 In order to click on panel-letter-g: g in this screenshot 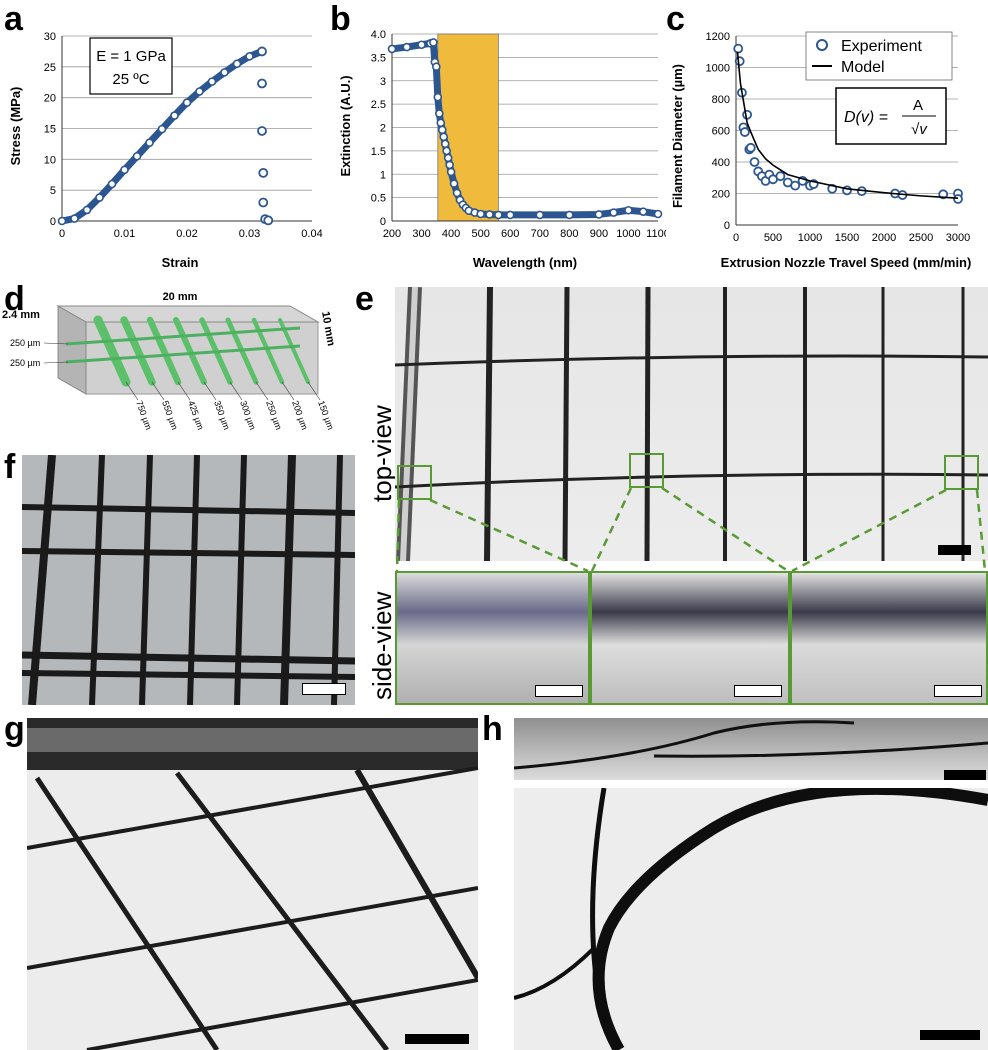, I will do `click(14, 729)`.